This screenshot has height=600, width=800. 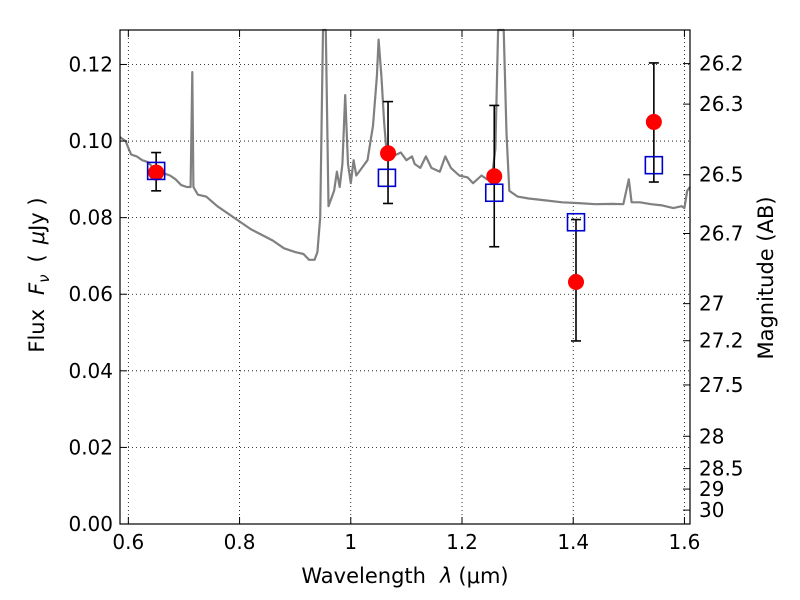 What do you see at coordinates (711, 436) in the screenshot?
I see `y2-tick-label: 28` at bounding box center [711, 436].